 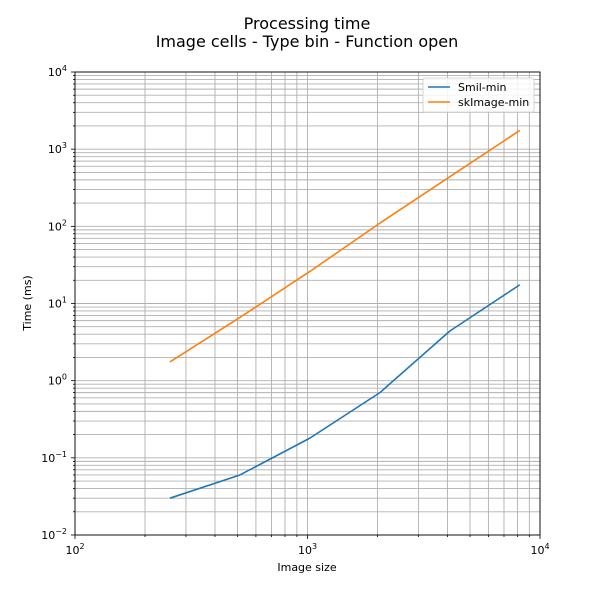 What do you see at coordinates (54, 457) in the screenshot?
I see `y-tick-label: 10⁻¹` at bounding box center [54, 457].